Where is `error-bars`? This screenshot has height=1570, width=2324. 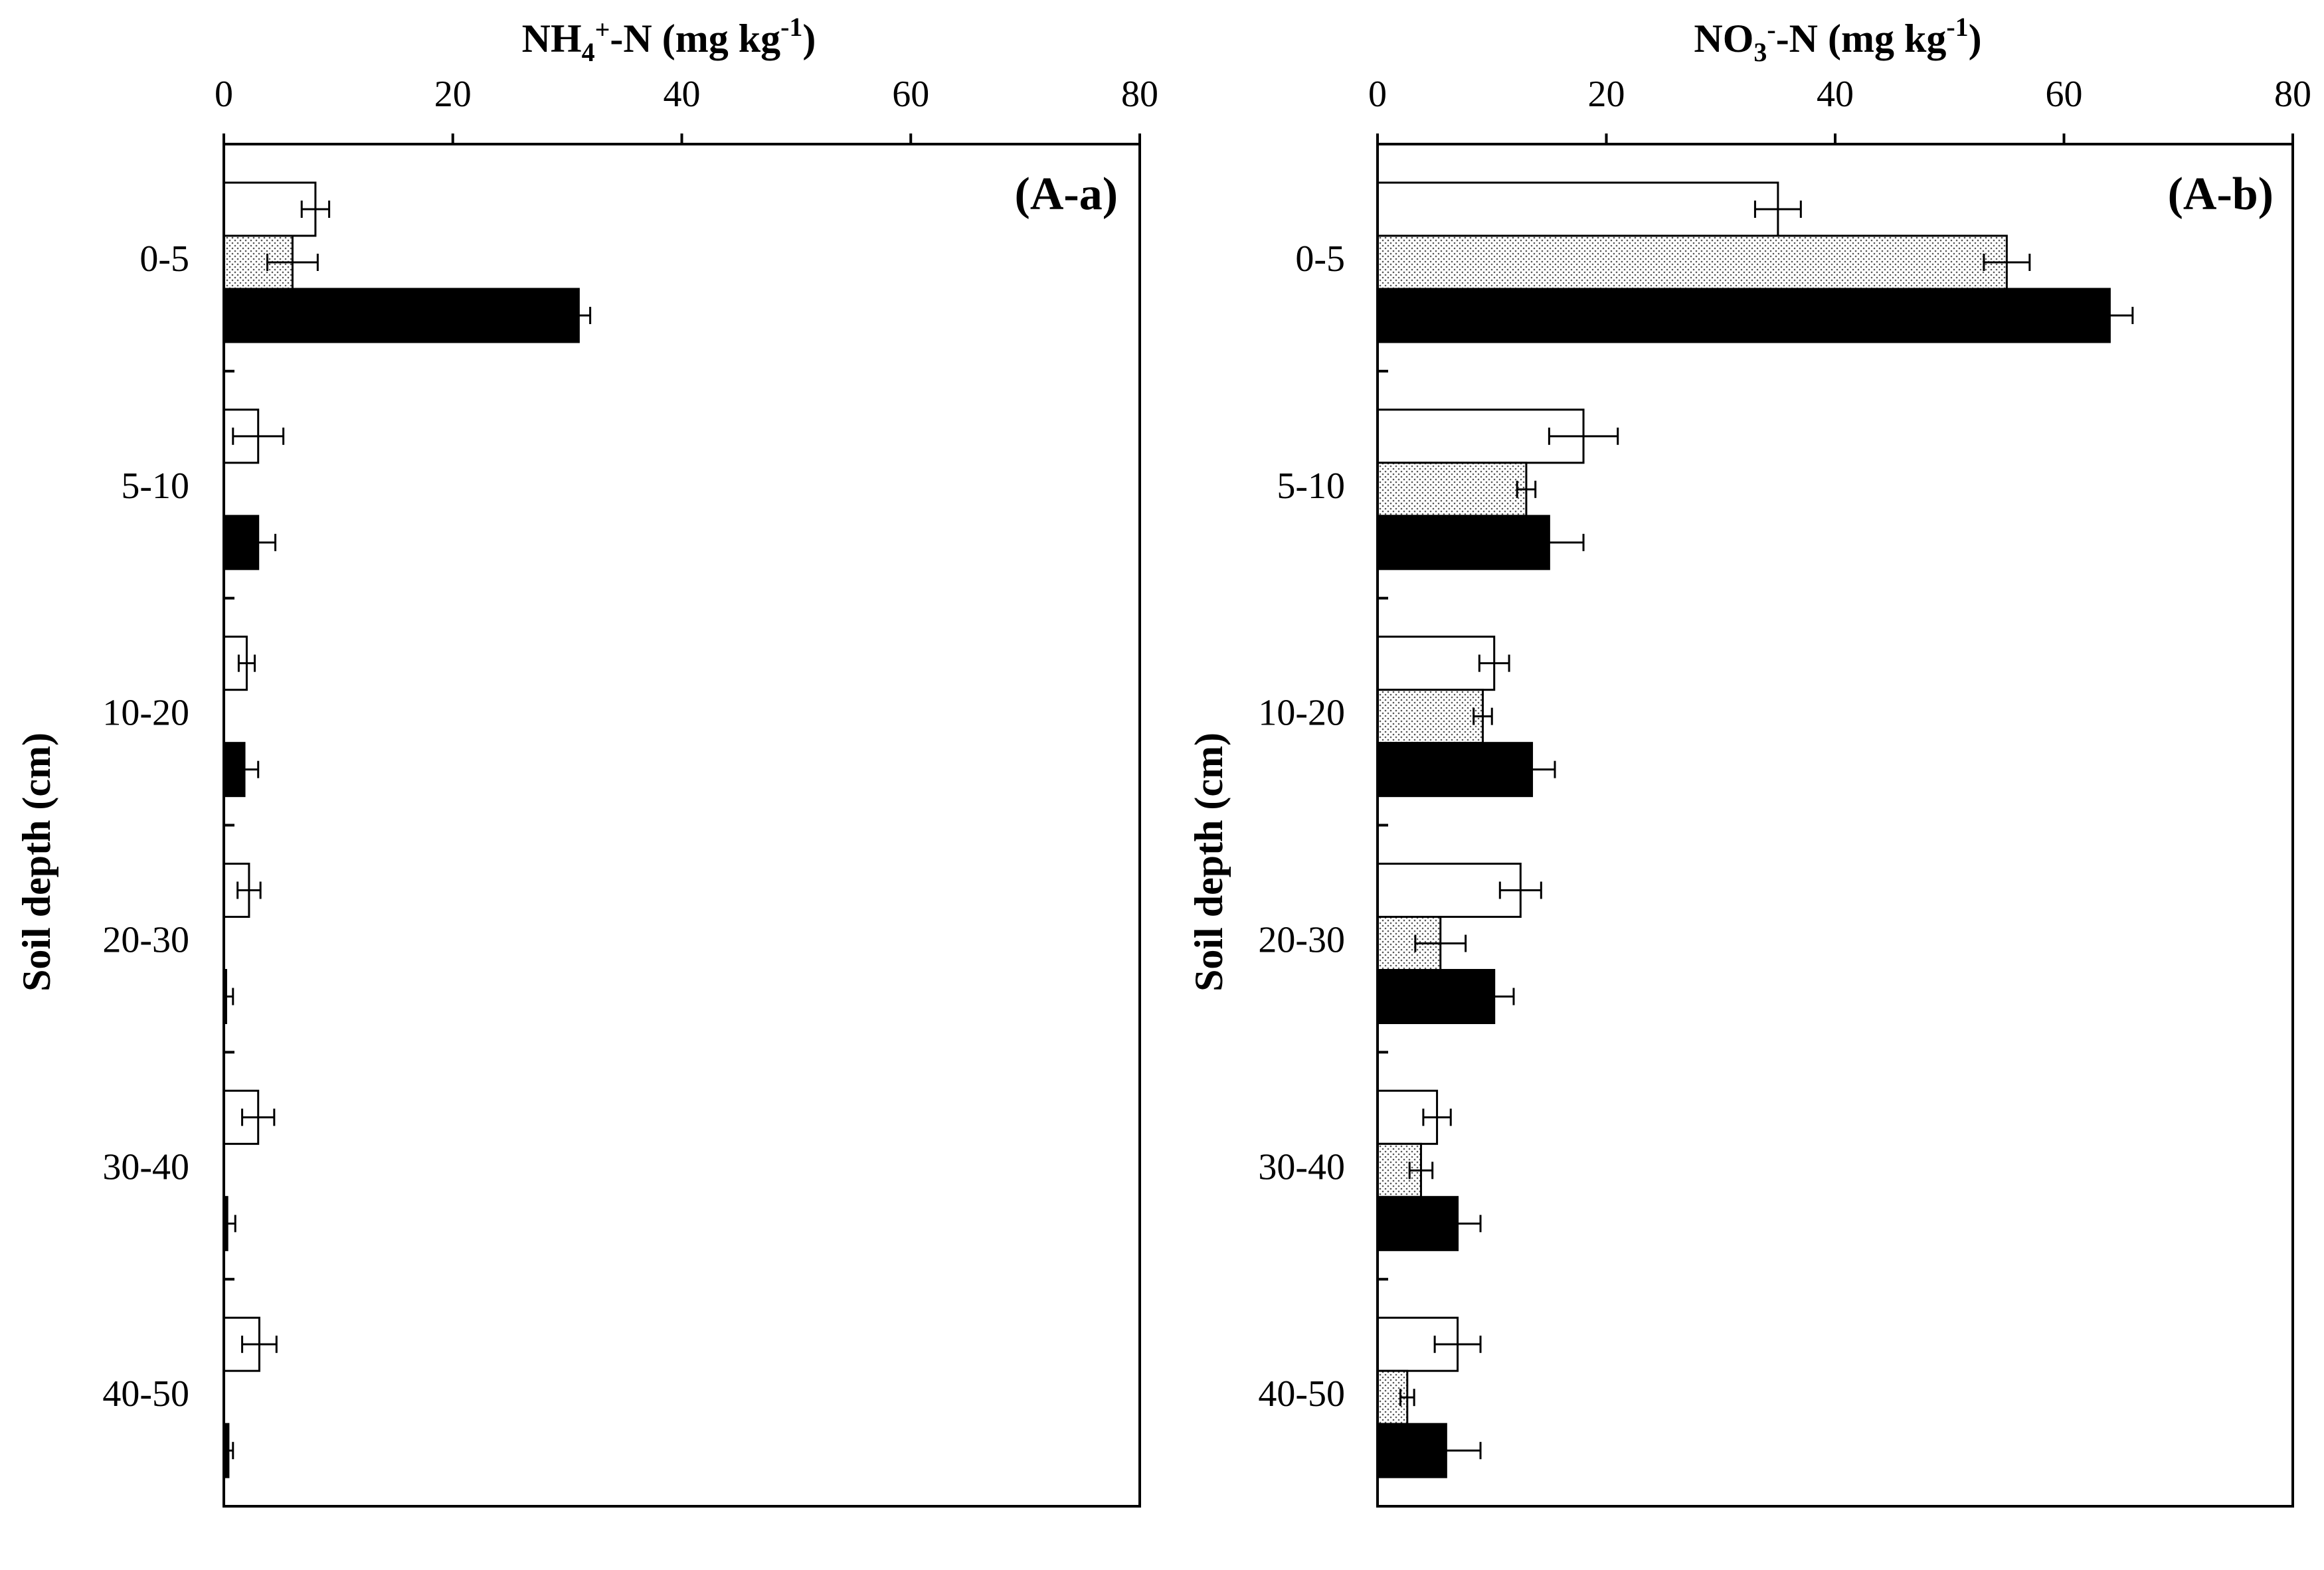 error-bars is located at coordinates (407, 831).